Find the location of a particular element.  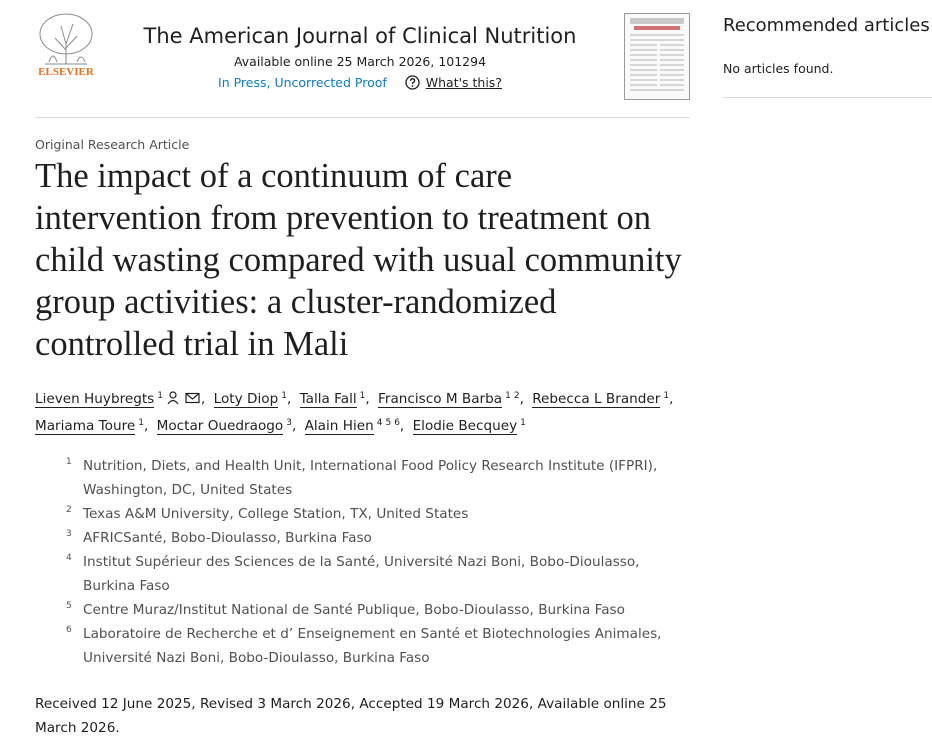

author-name: Mariama Toure is located at coordinates (85, 426).